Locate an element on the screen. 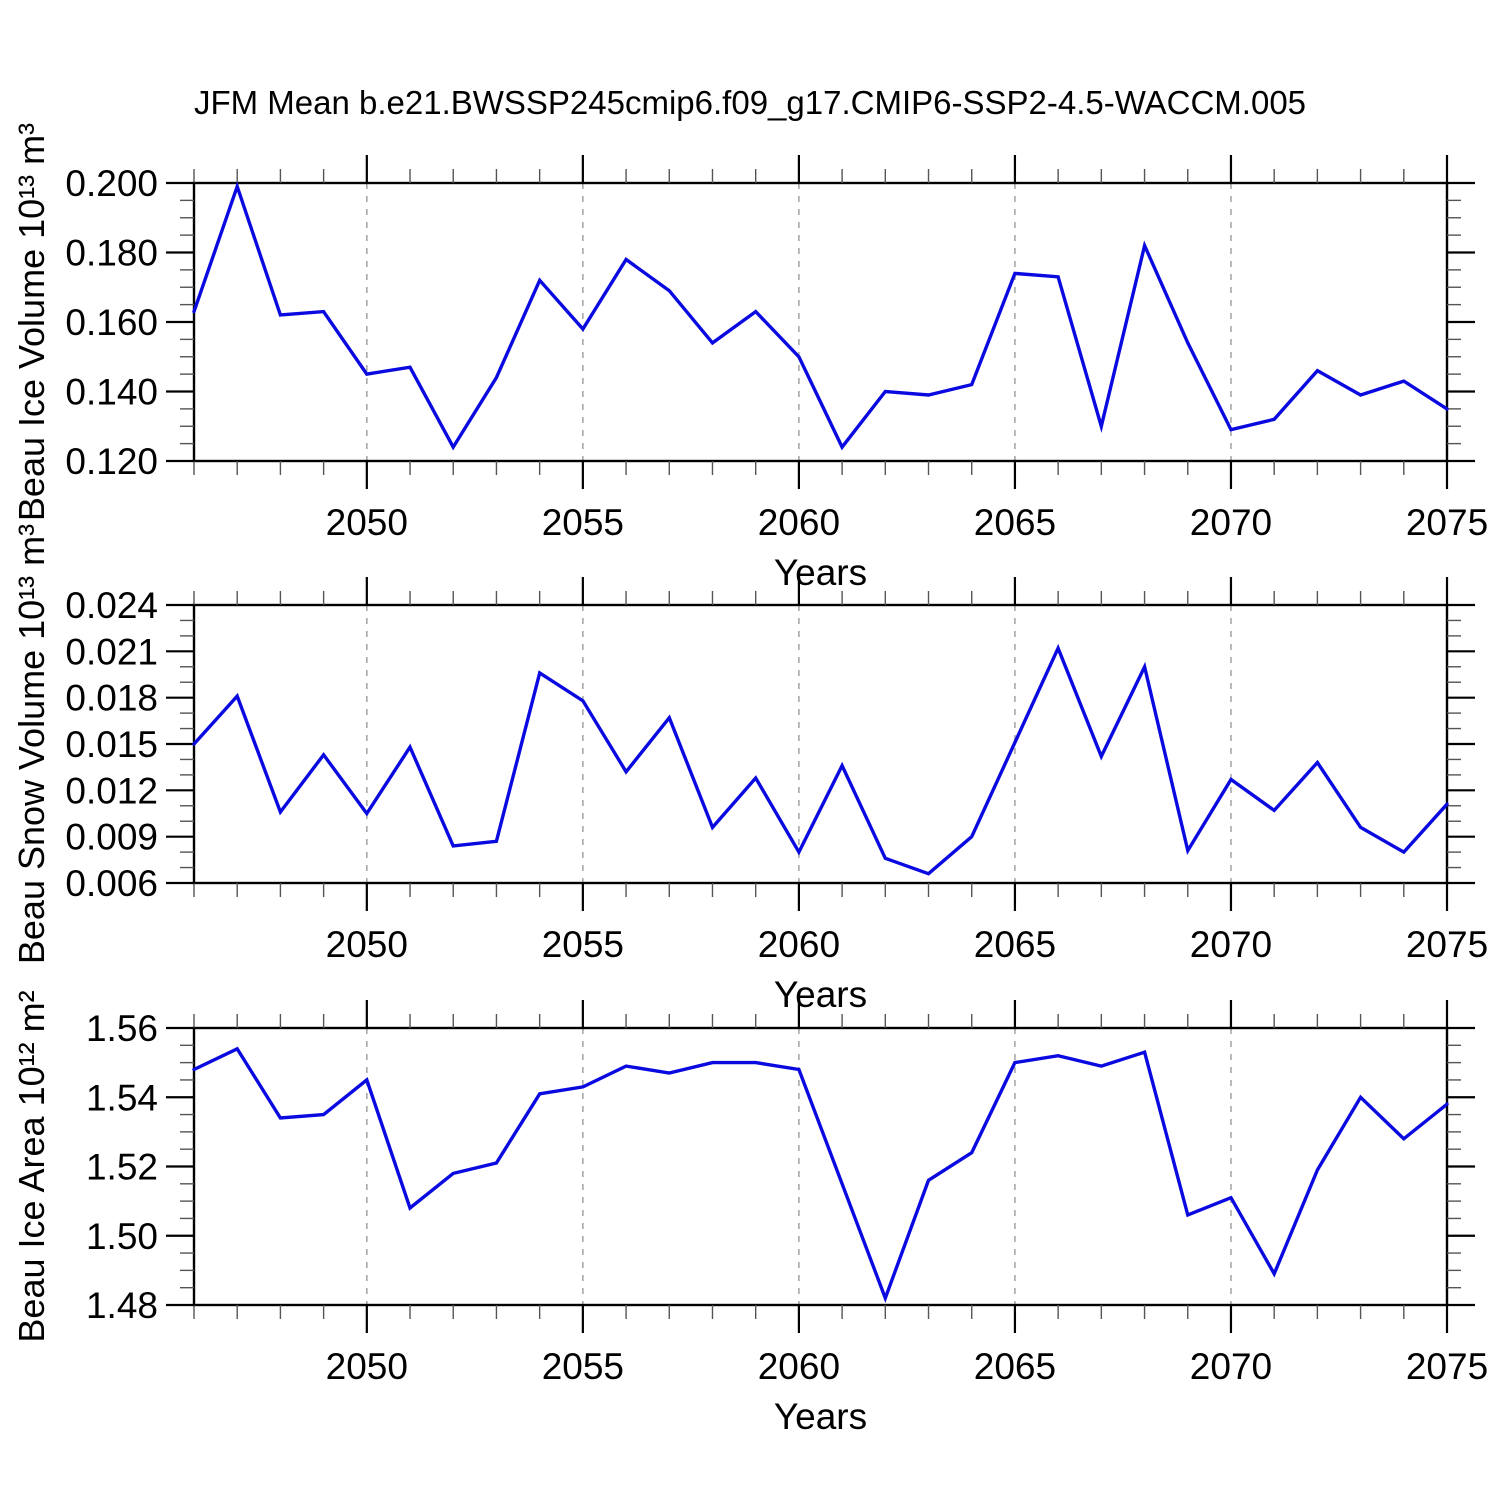 The height and width of the screenshot is (1500, 1500). y-tick-label: 0.006 is located at coordinates (111, 883).